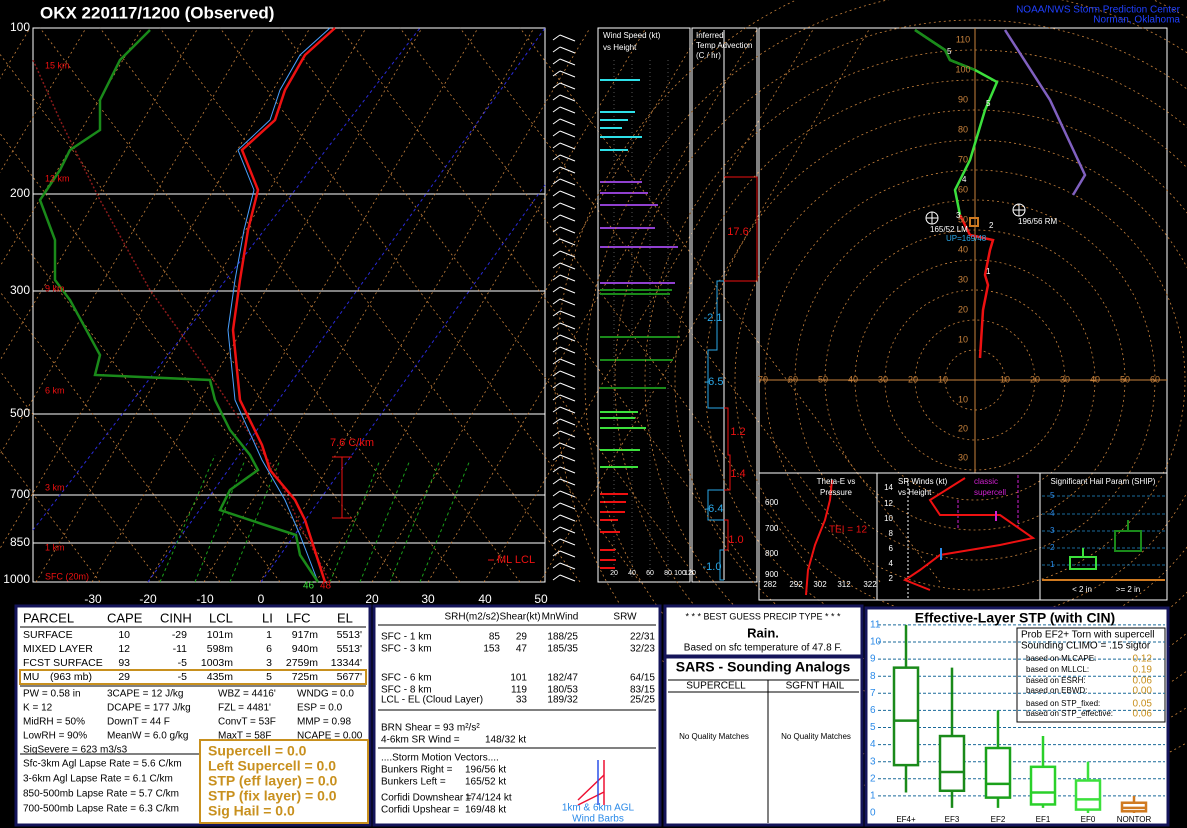  Describe the element at coordinates (221, 617) in the screenshot. I see `label: LCL` at that location.